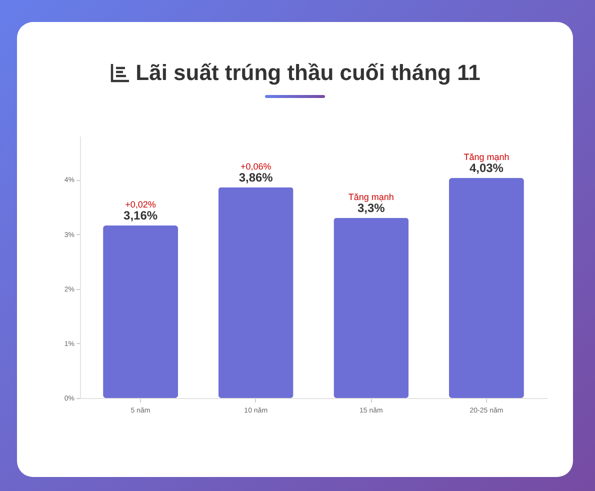  I want to click on chart-title: Lãi suất trúng thầu cuối tháng 11, so click(308, 72).